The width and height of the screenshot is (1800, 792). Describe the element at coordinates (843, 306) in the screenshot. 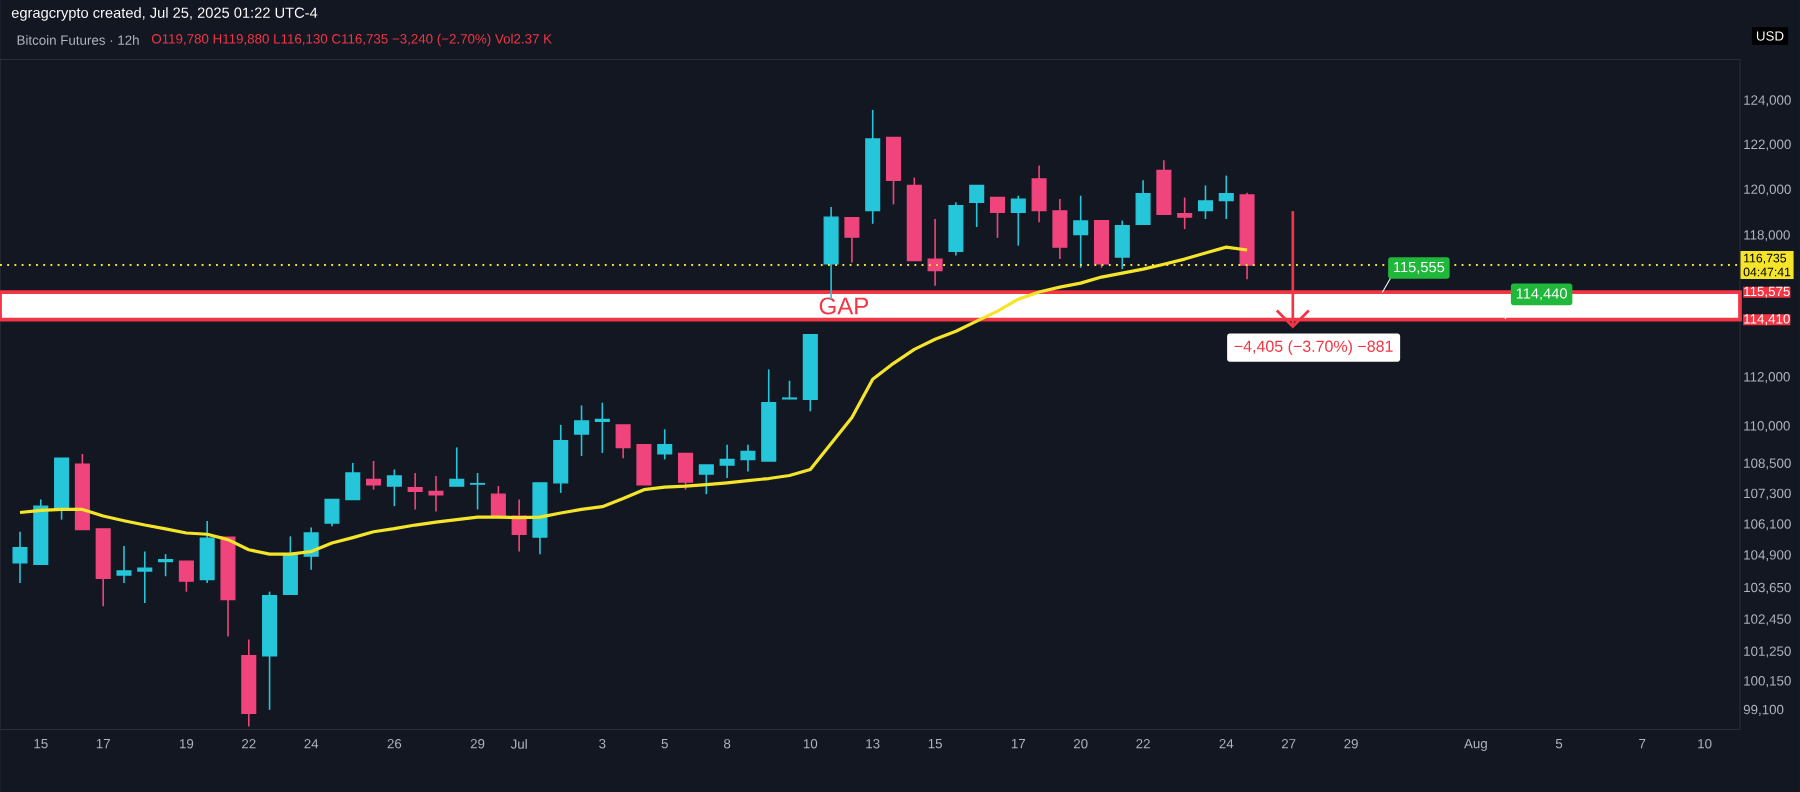

I see `band-label: GAP` at that location.